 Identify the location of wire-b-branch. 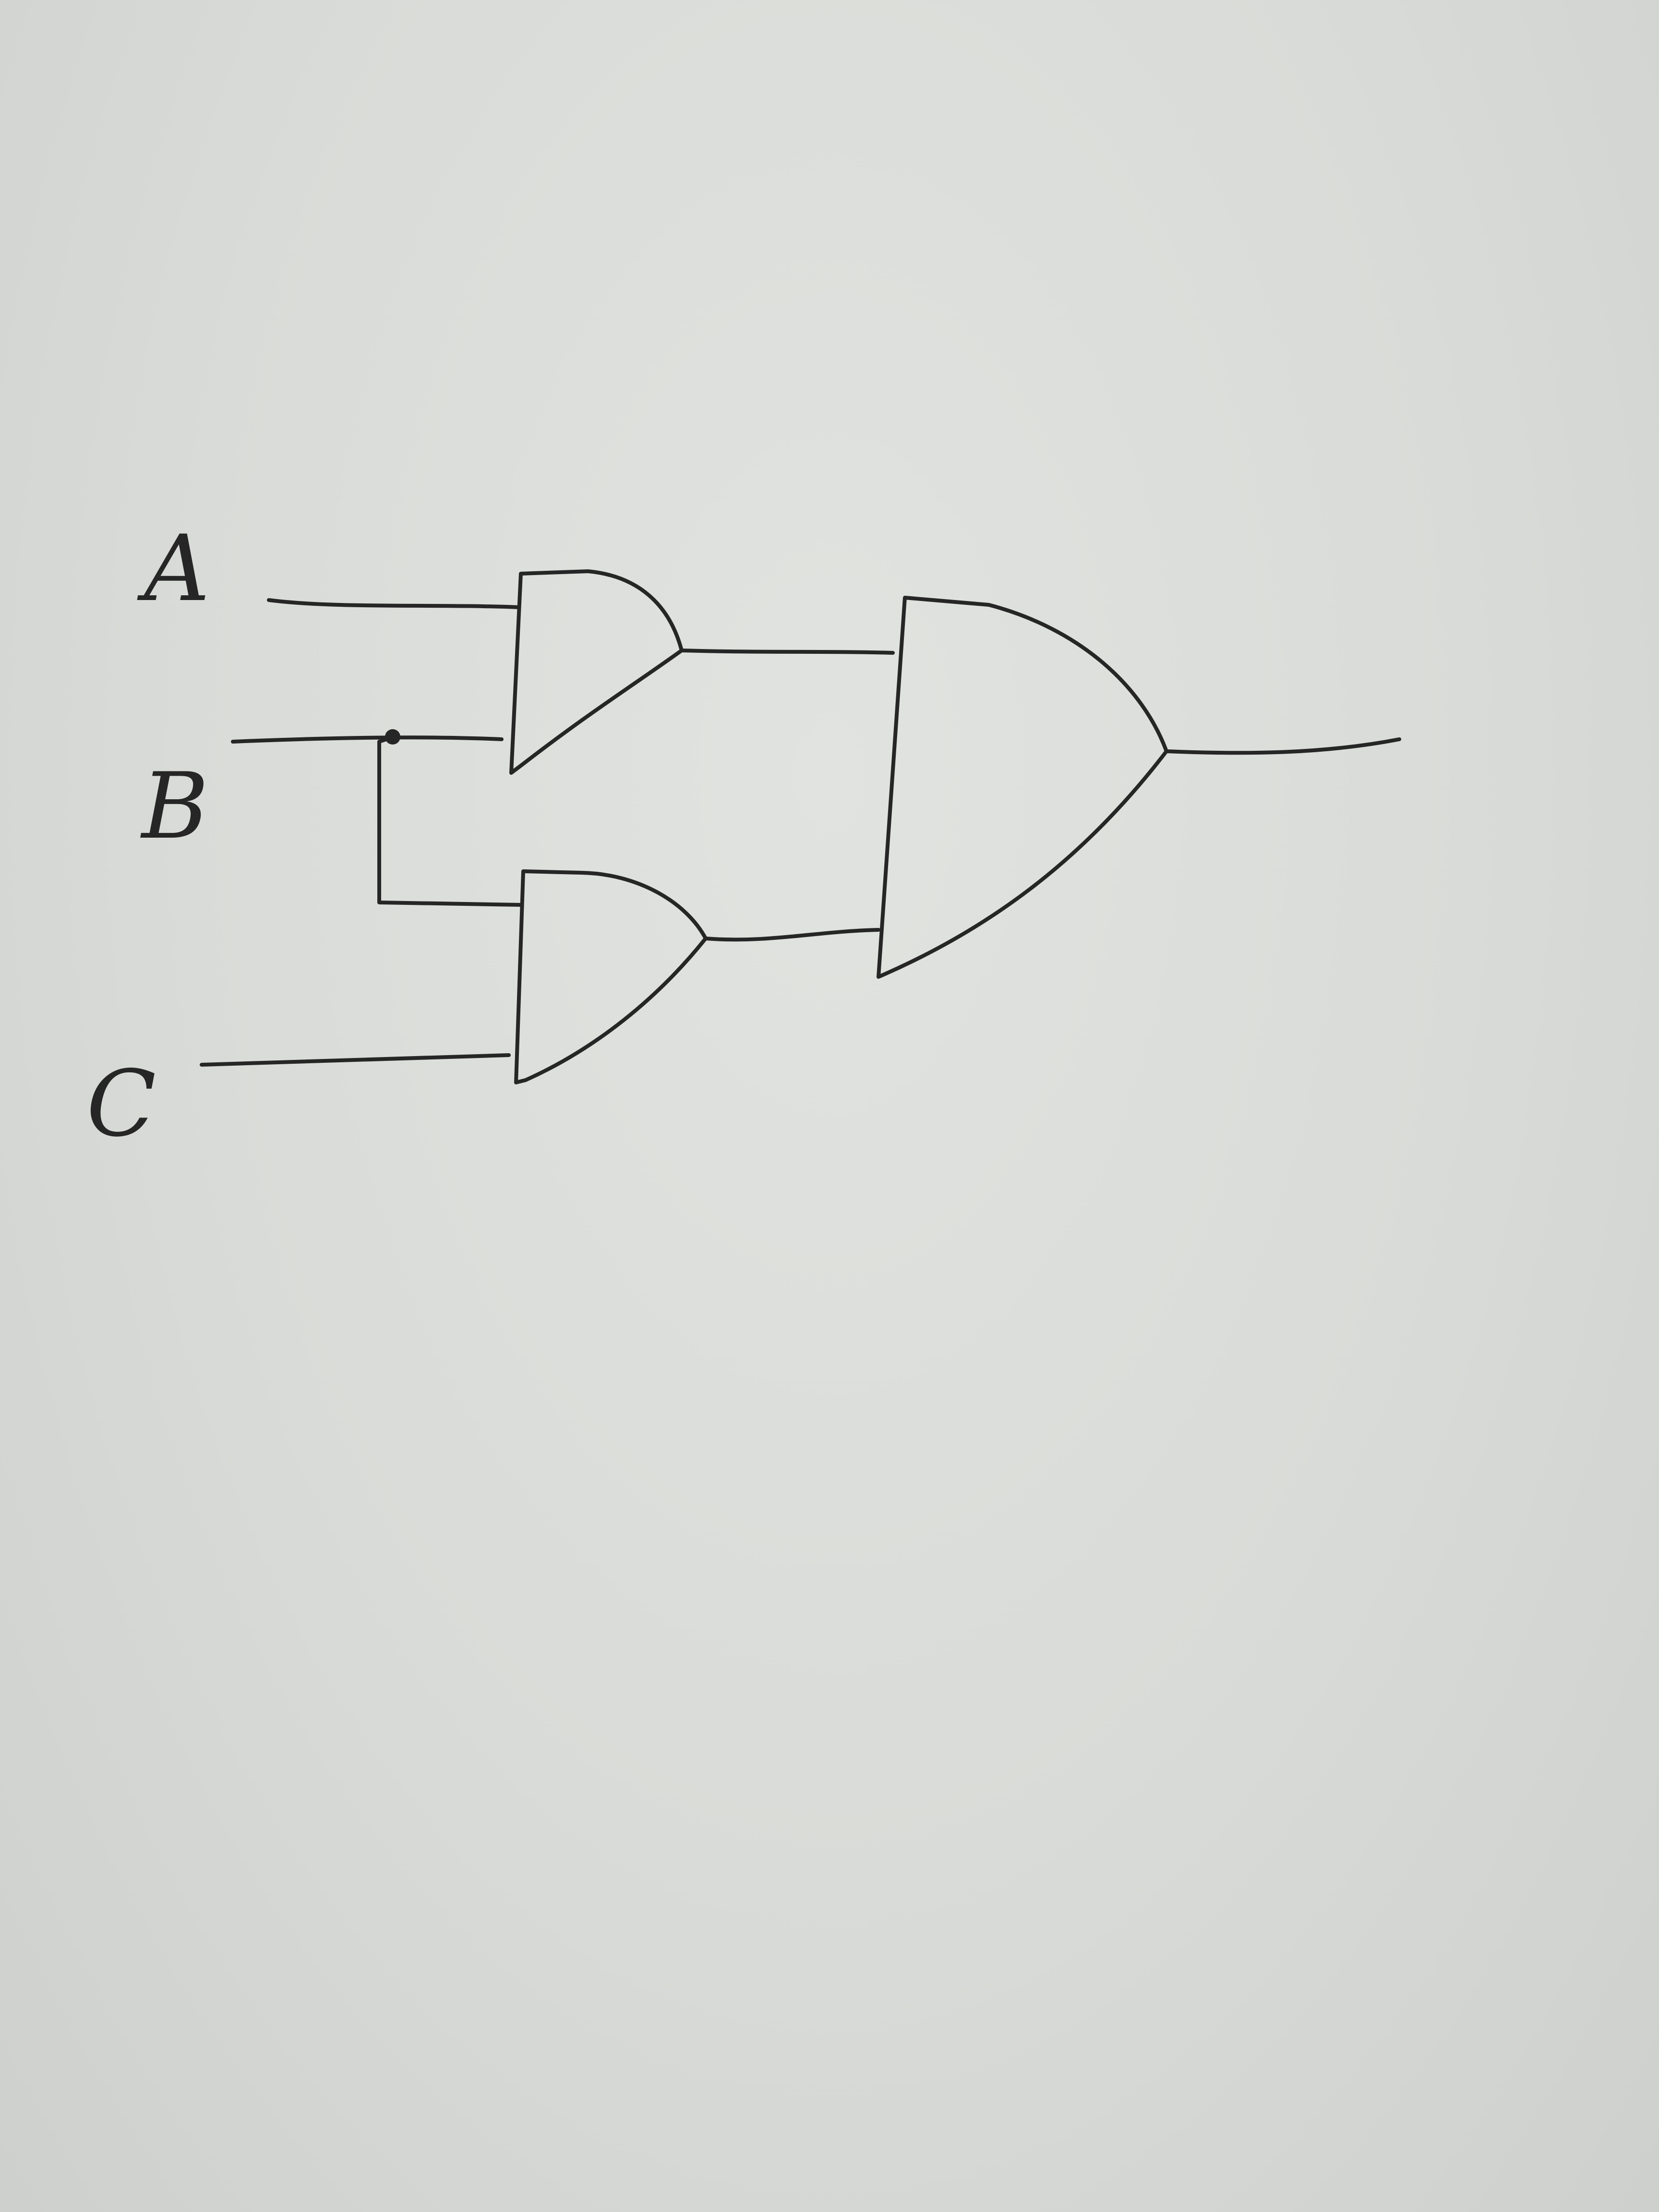
(450, 821).